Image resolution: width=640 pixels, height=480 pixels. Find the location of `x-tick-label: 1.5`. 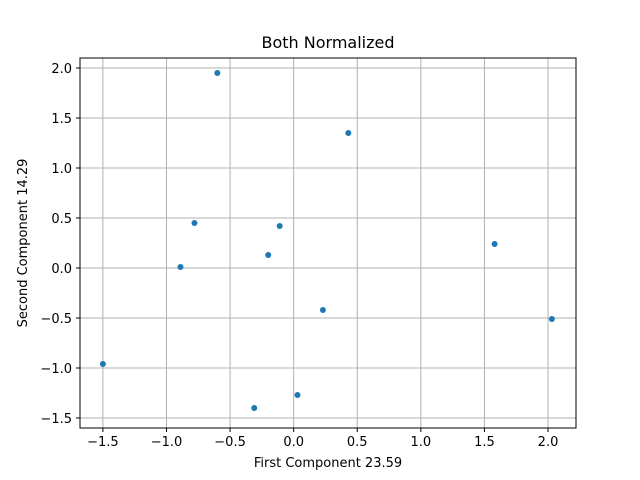

x-tick-label: 1.5 is located at coordinates (484, 442).